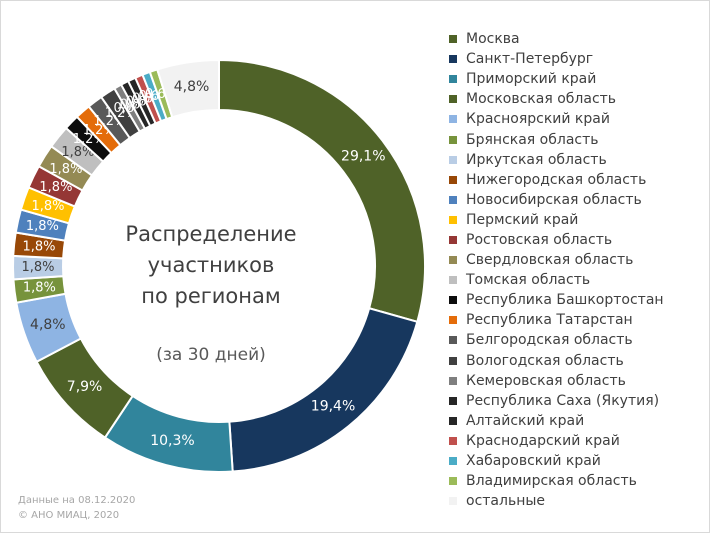 The width and height of the screenshot is (710, 533). I want to click on legend-item: Вологодская область, so click(556, 361).